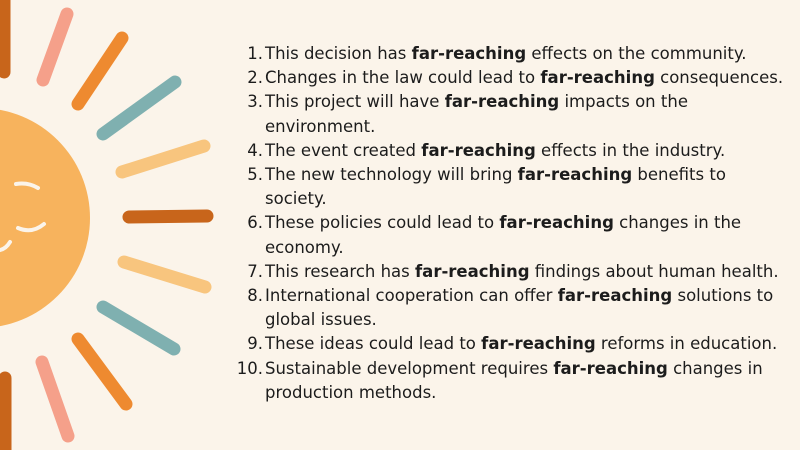  Describe the element at coordinates (255, 53) in the screenshot. I see `sentence-number: 1.` at that location.